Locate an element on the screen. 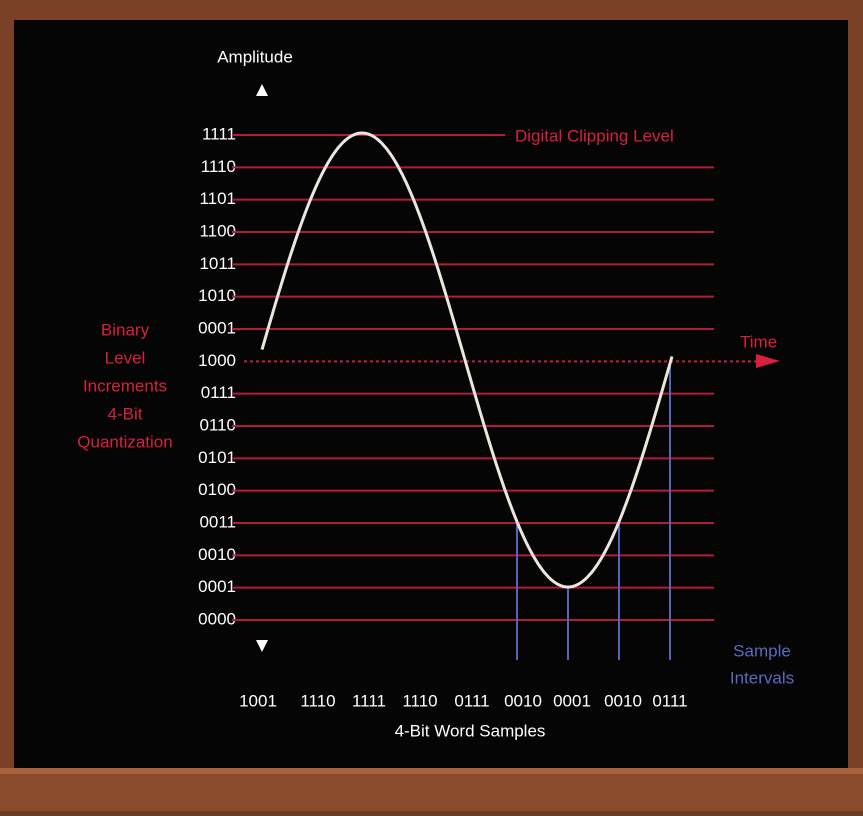 This screenshot has width=863, height=816. ledge is located at coordinates (431, 789).